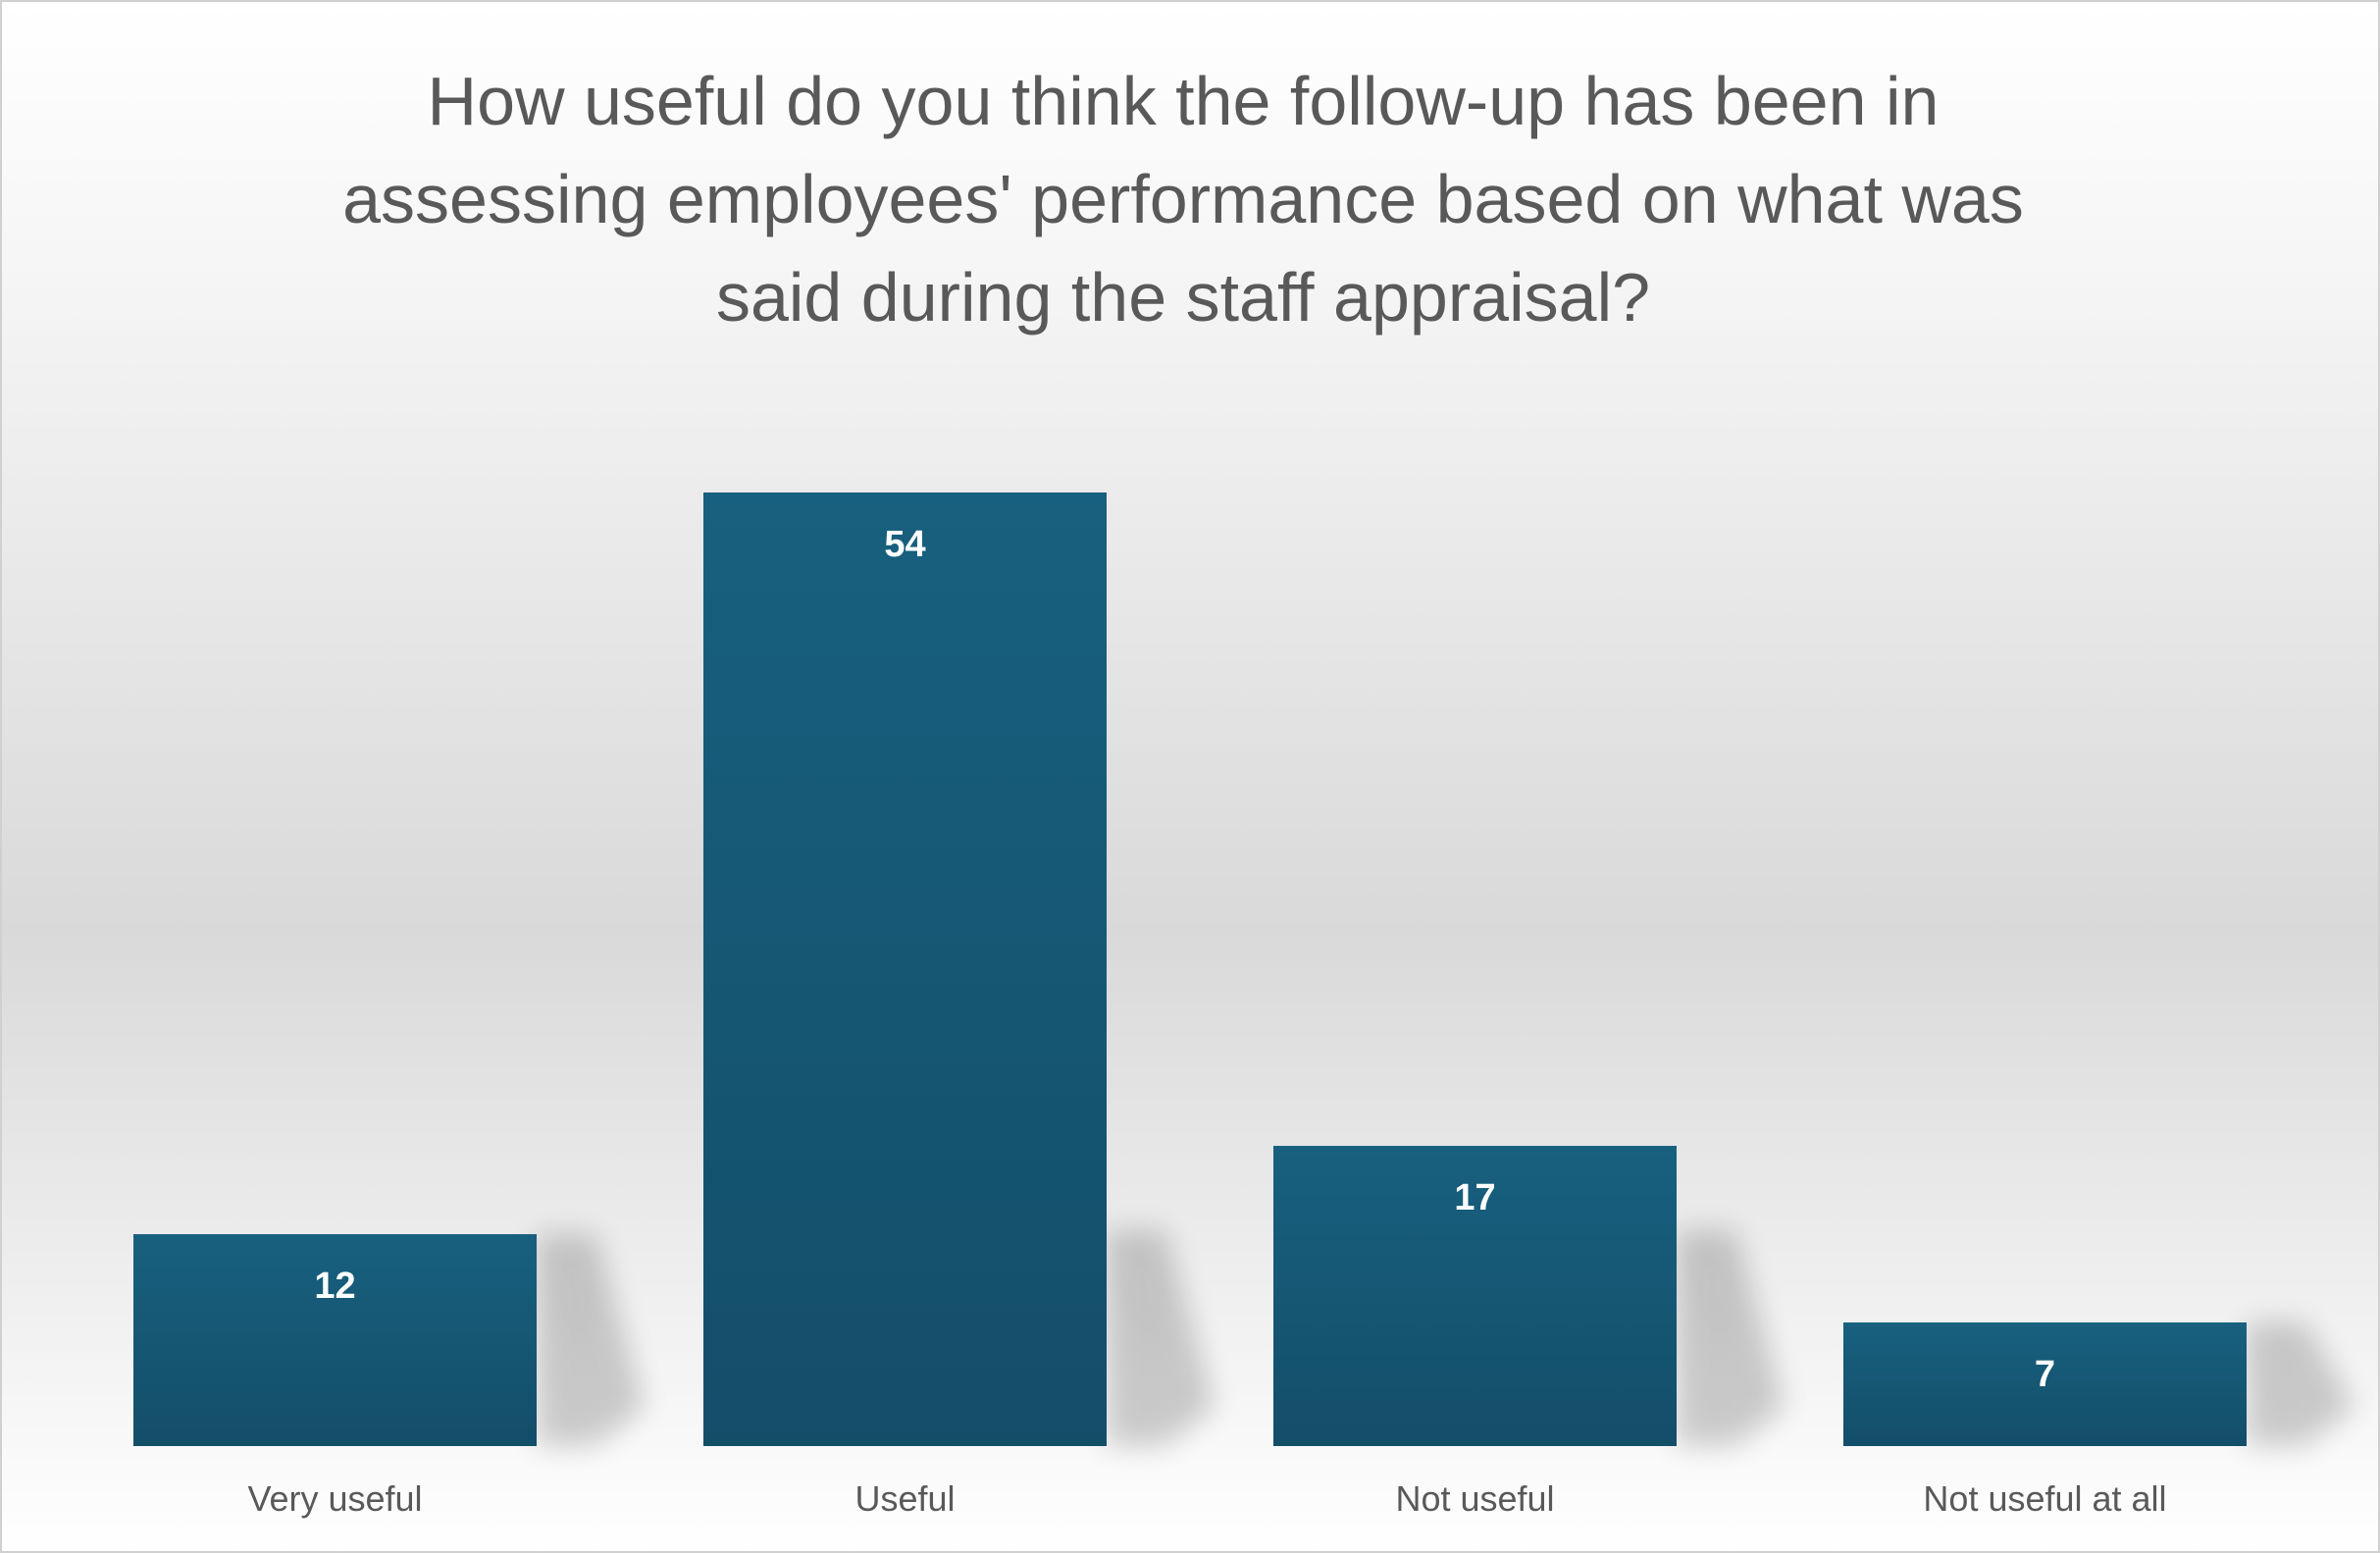 The image size is (2380, 1553). What do you see at coordinates (1474, 1498) in the screenshot?
I see `category-label: Not useful` at bounding box center [1474, 1498].